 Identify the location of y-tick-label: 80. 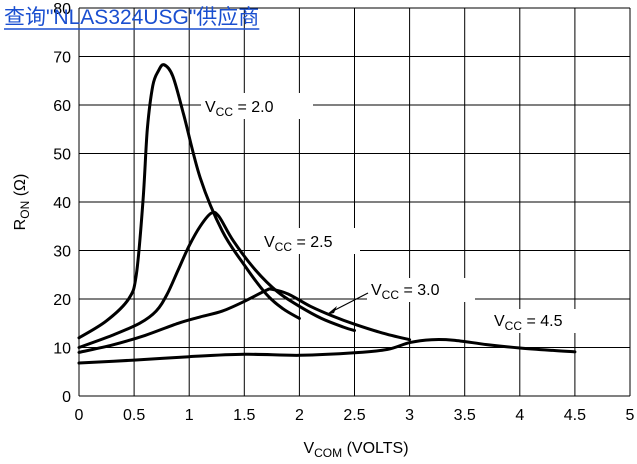
(62, 9).